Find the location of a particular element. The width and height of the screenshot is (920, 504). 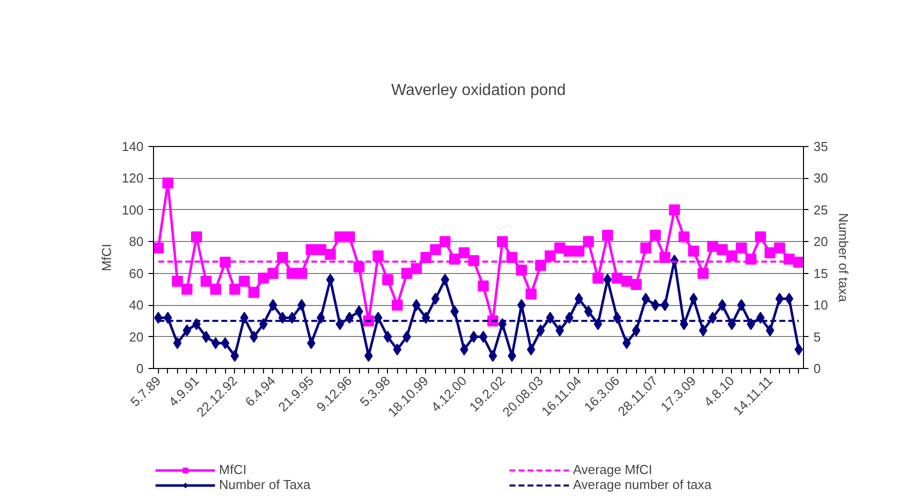

y2-tick-label: 35 is located at coordinates (821, 146).